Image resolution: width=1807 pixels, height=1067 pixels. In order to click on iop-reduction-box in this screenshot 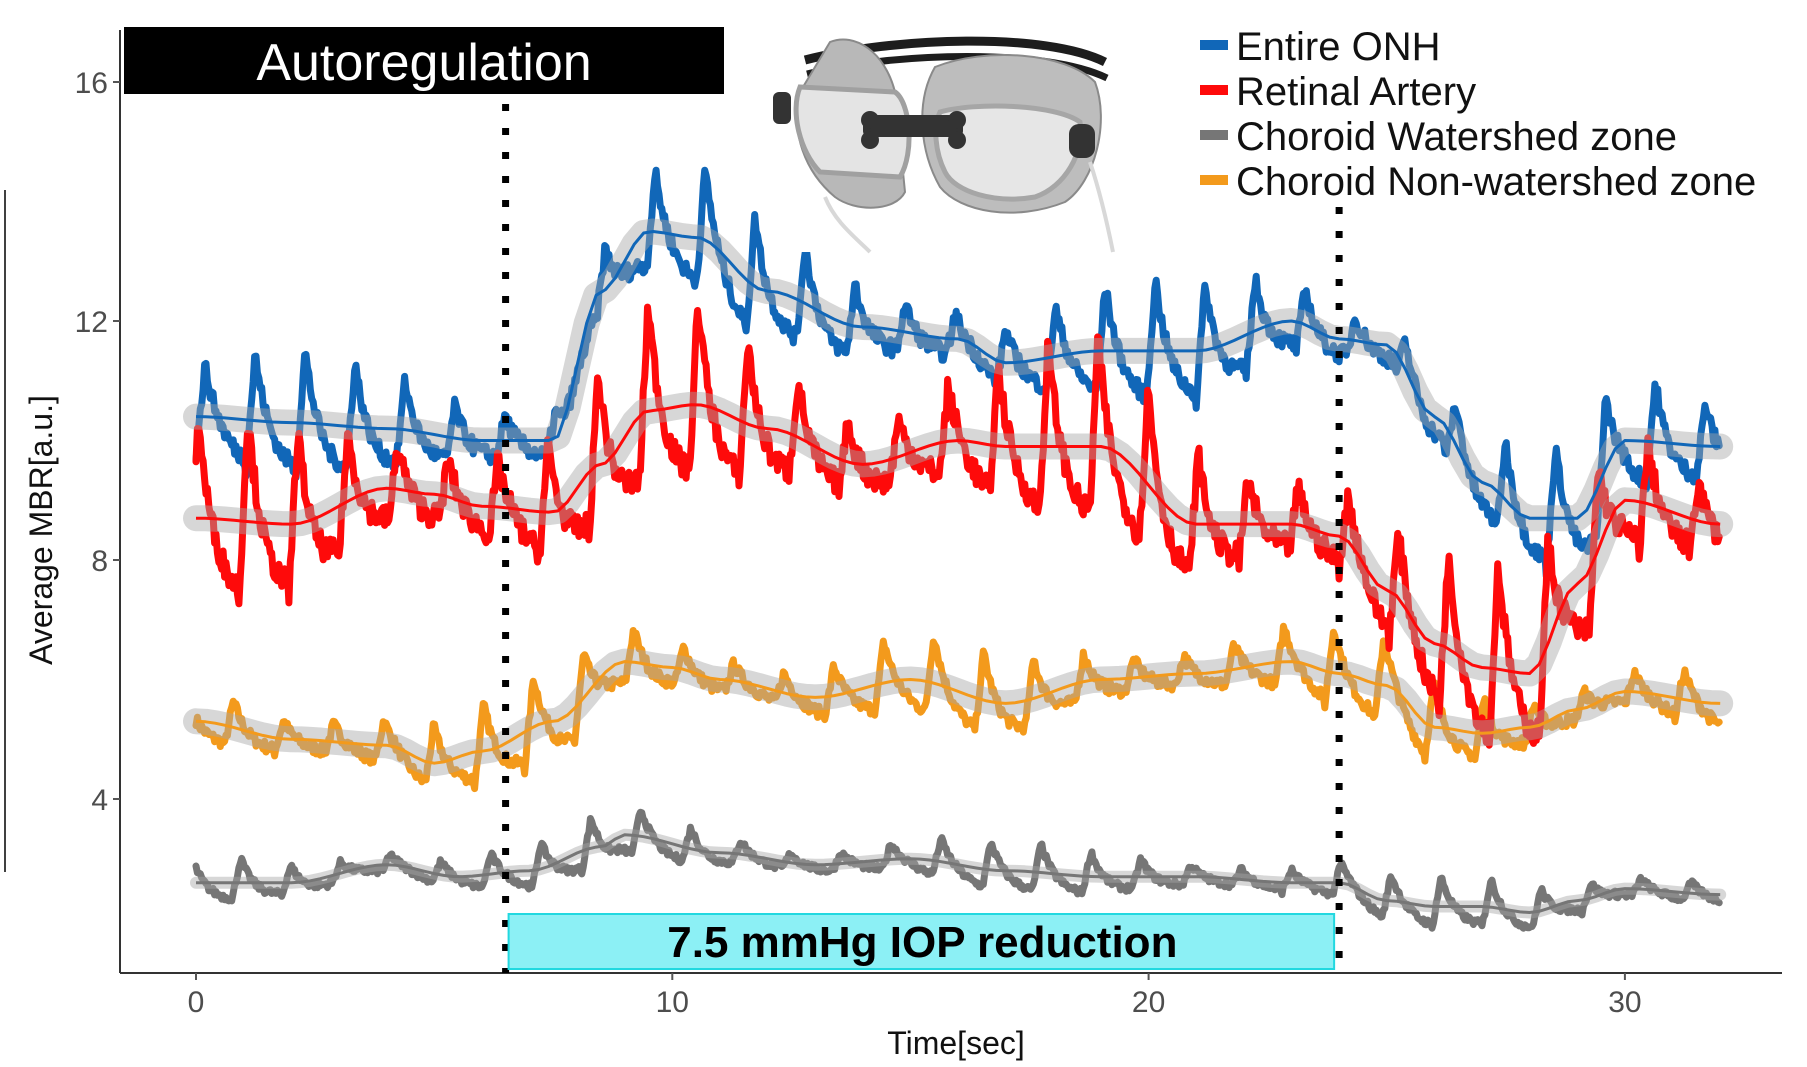, I will do `click(921, 941)`.